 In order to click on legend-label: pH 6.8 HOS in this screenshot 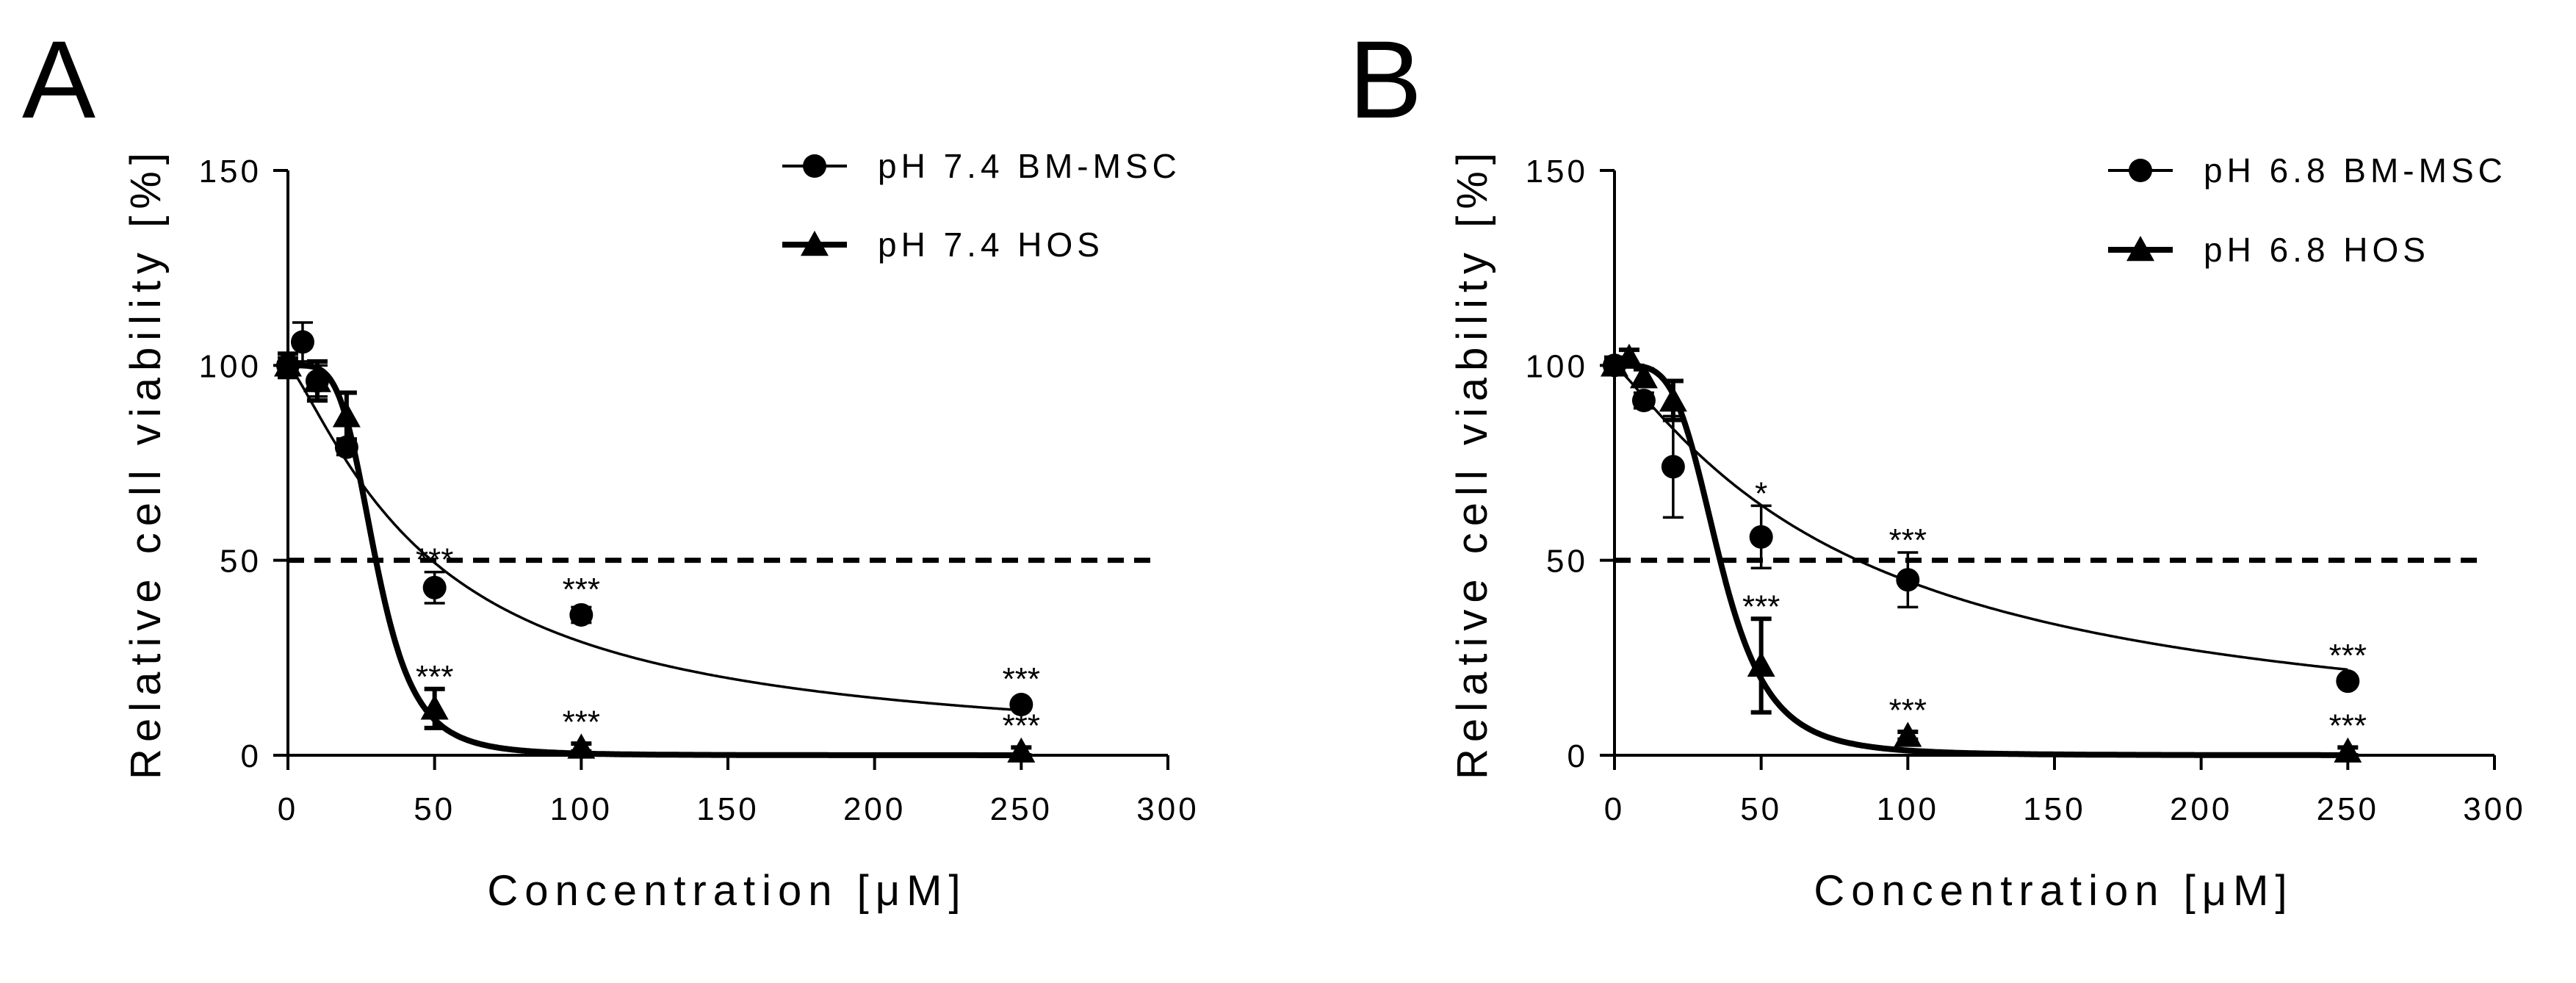, I will do `click(2317, 250)`.